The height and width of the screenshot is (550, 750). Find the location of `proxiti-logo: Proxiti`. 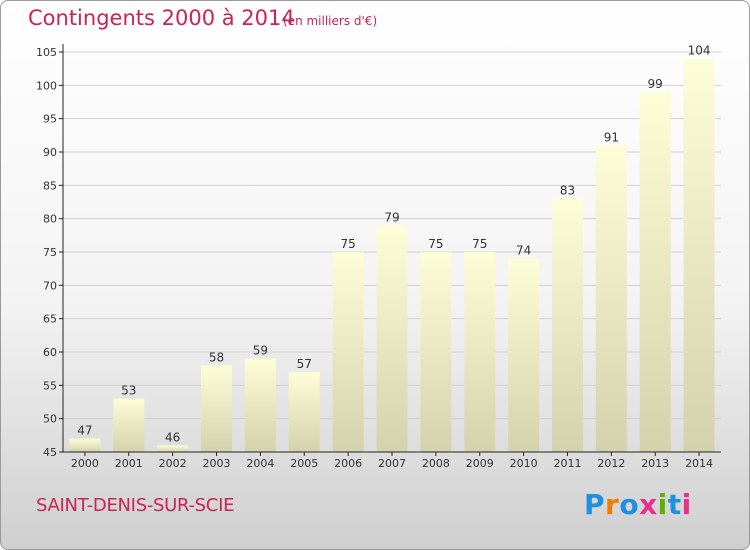

proxiti-logo: Proxiti is located at coordinates (638, 504).